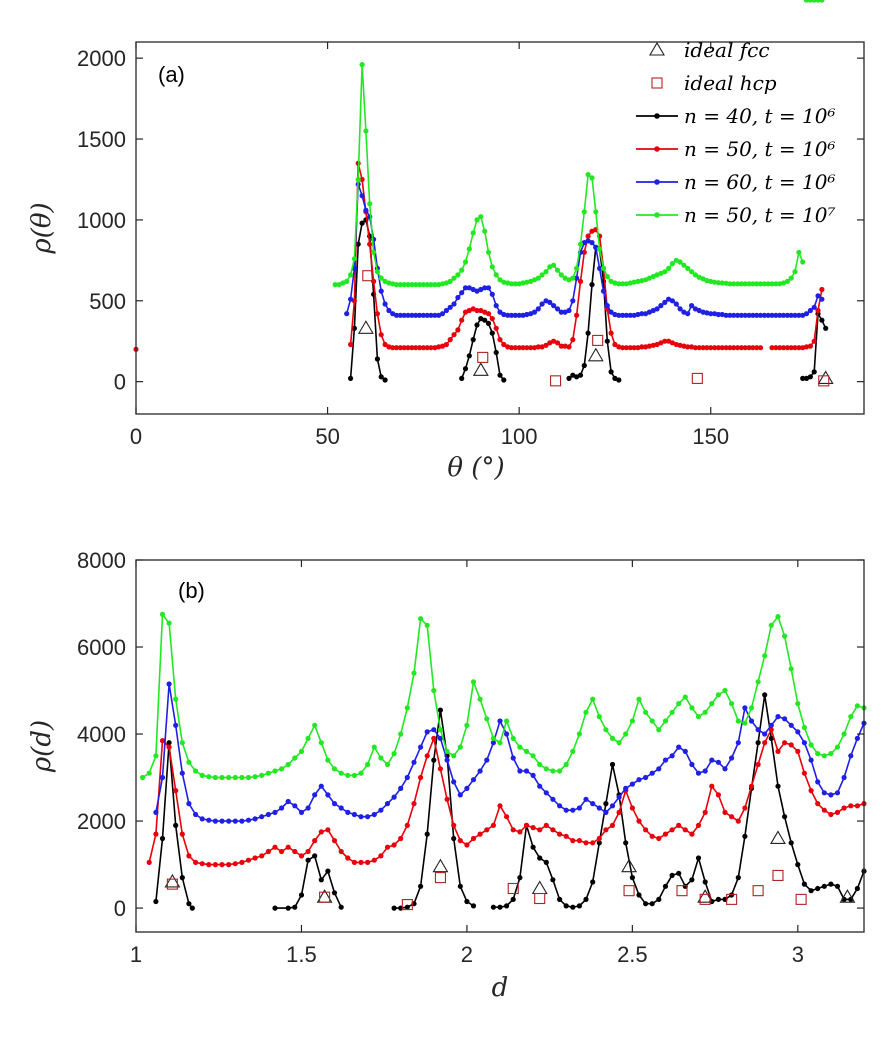 Image resolution: width=891 pixels, height=1038 pixels. Describe the element at coordinates (136, 436) in the screenshot. I see `x-tick-label: 0` at that location.